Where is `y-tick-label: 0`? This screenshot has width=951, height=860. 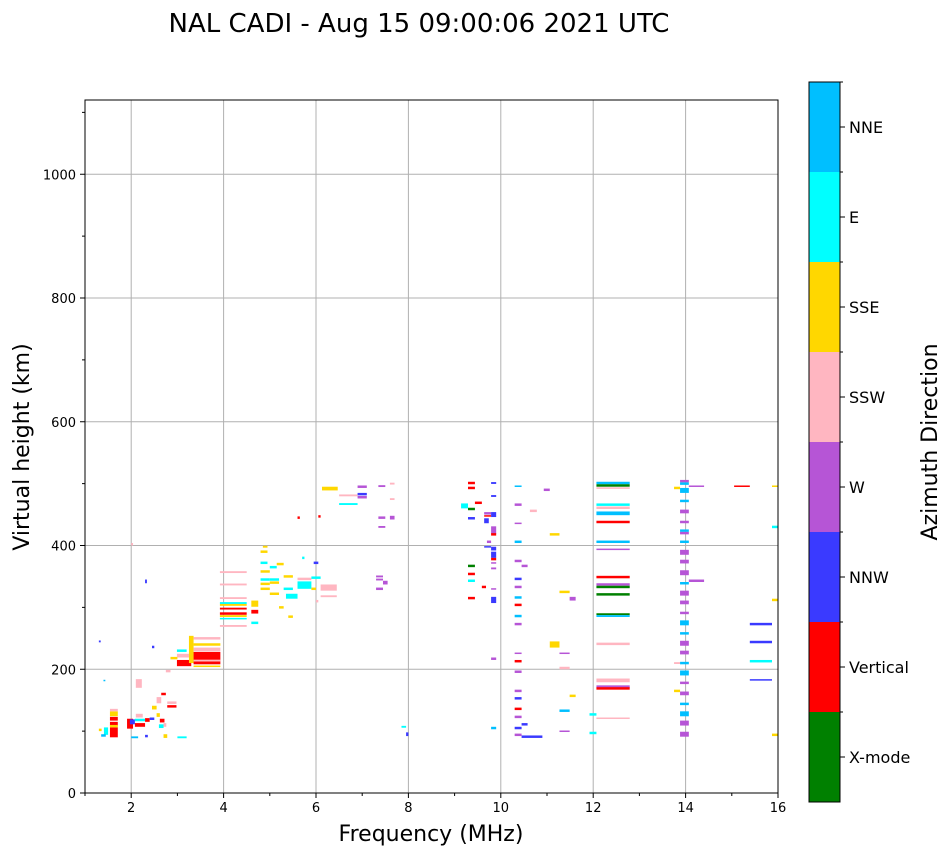 y-tick-label: 0 is located at coordinates (72, 794).